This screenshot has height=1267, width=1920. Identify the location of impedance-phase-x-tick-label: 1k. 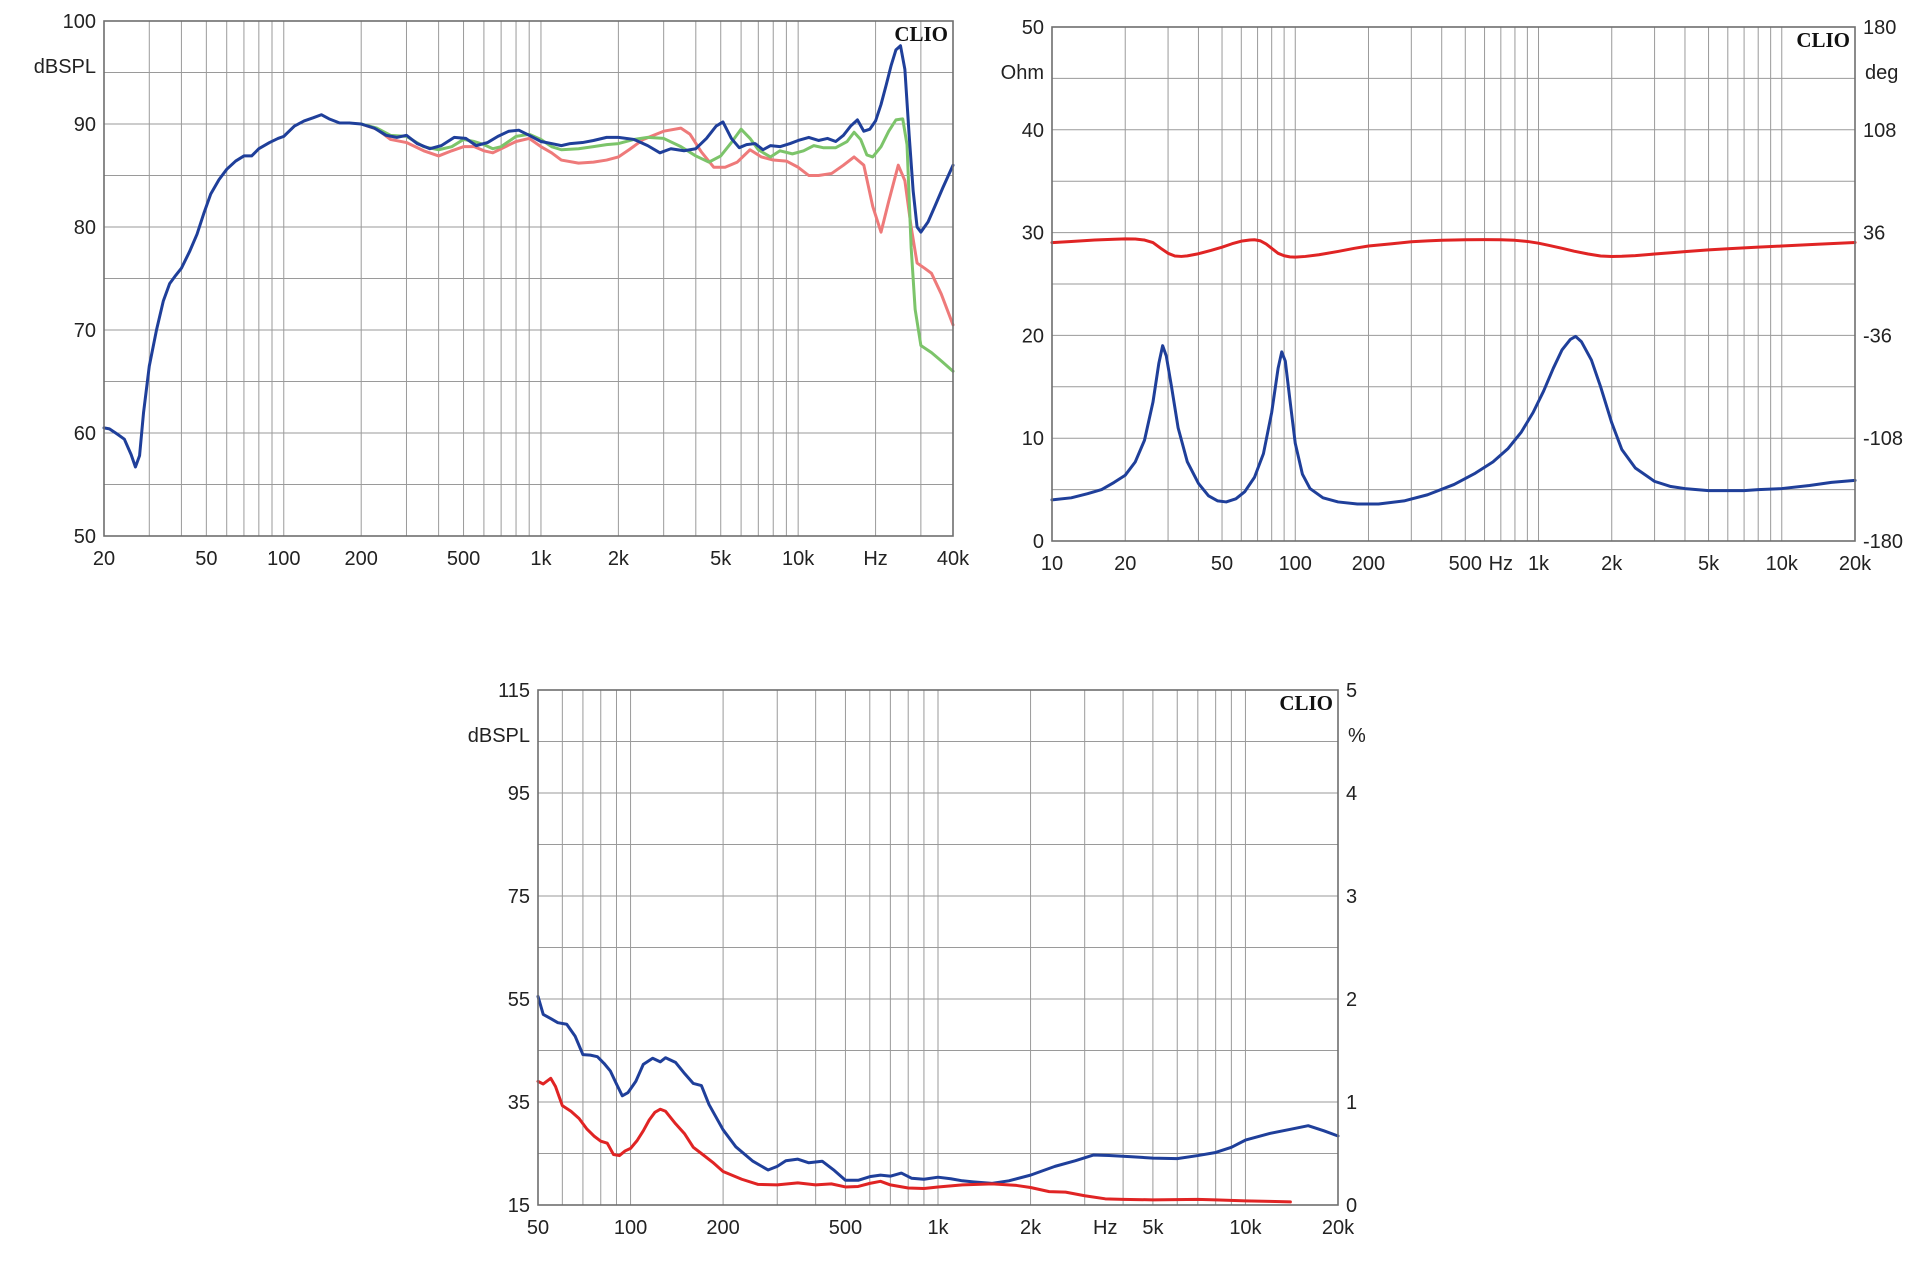
(1539, 564).